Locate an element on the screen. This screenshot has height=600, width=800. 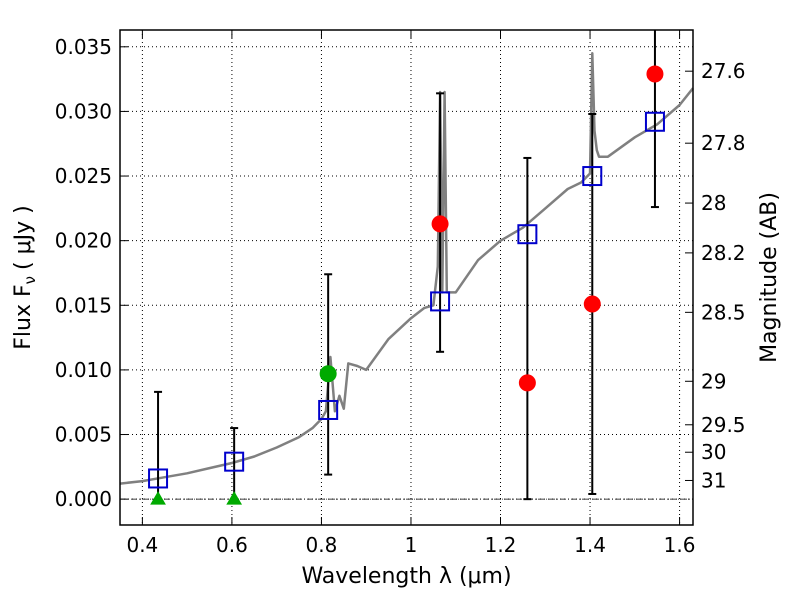
y2-tick-label: 30 is located at coordinates (713, 452).